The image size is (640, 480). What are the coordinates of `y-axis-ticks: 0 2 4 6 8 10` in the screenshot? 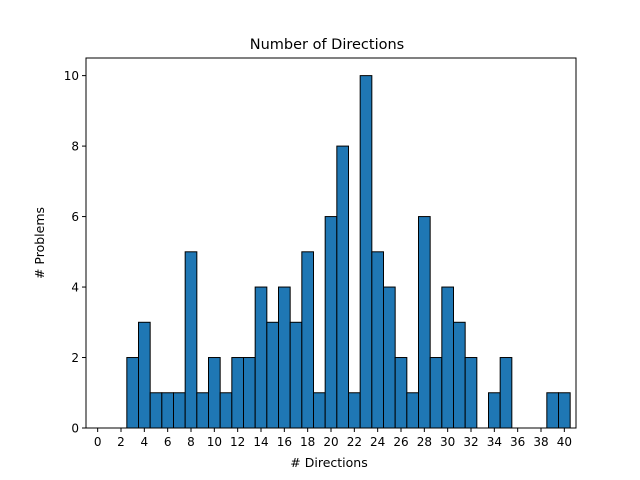 It's located at (75, 252).